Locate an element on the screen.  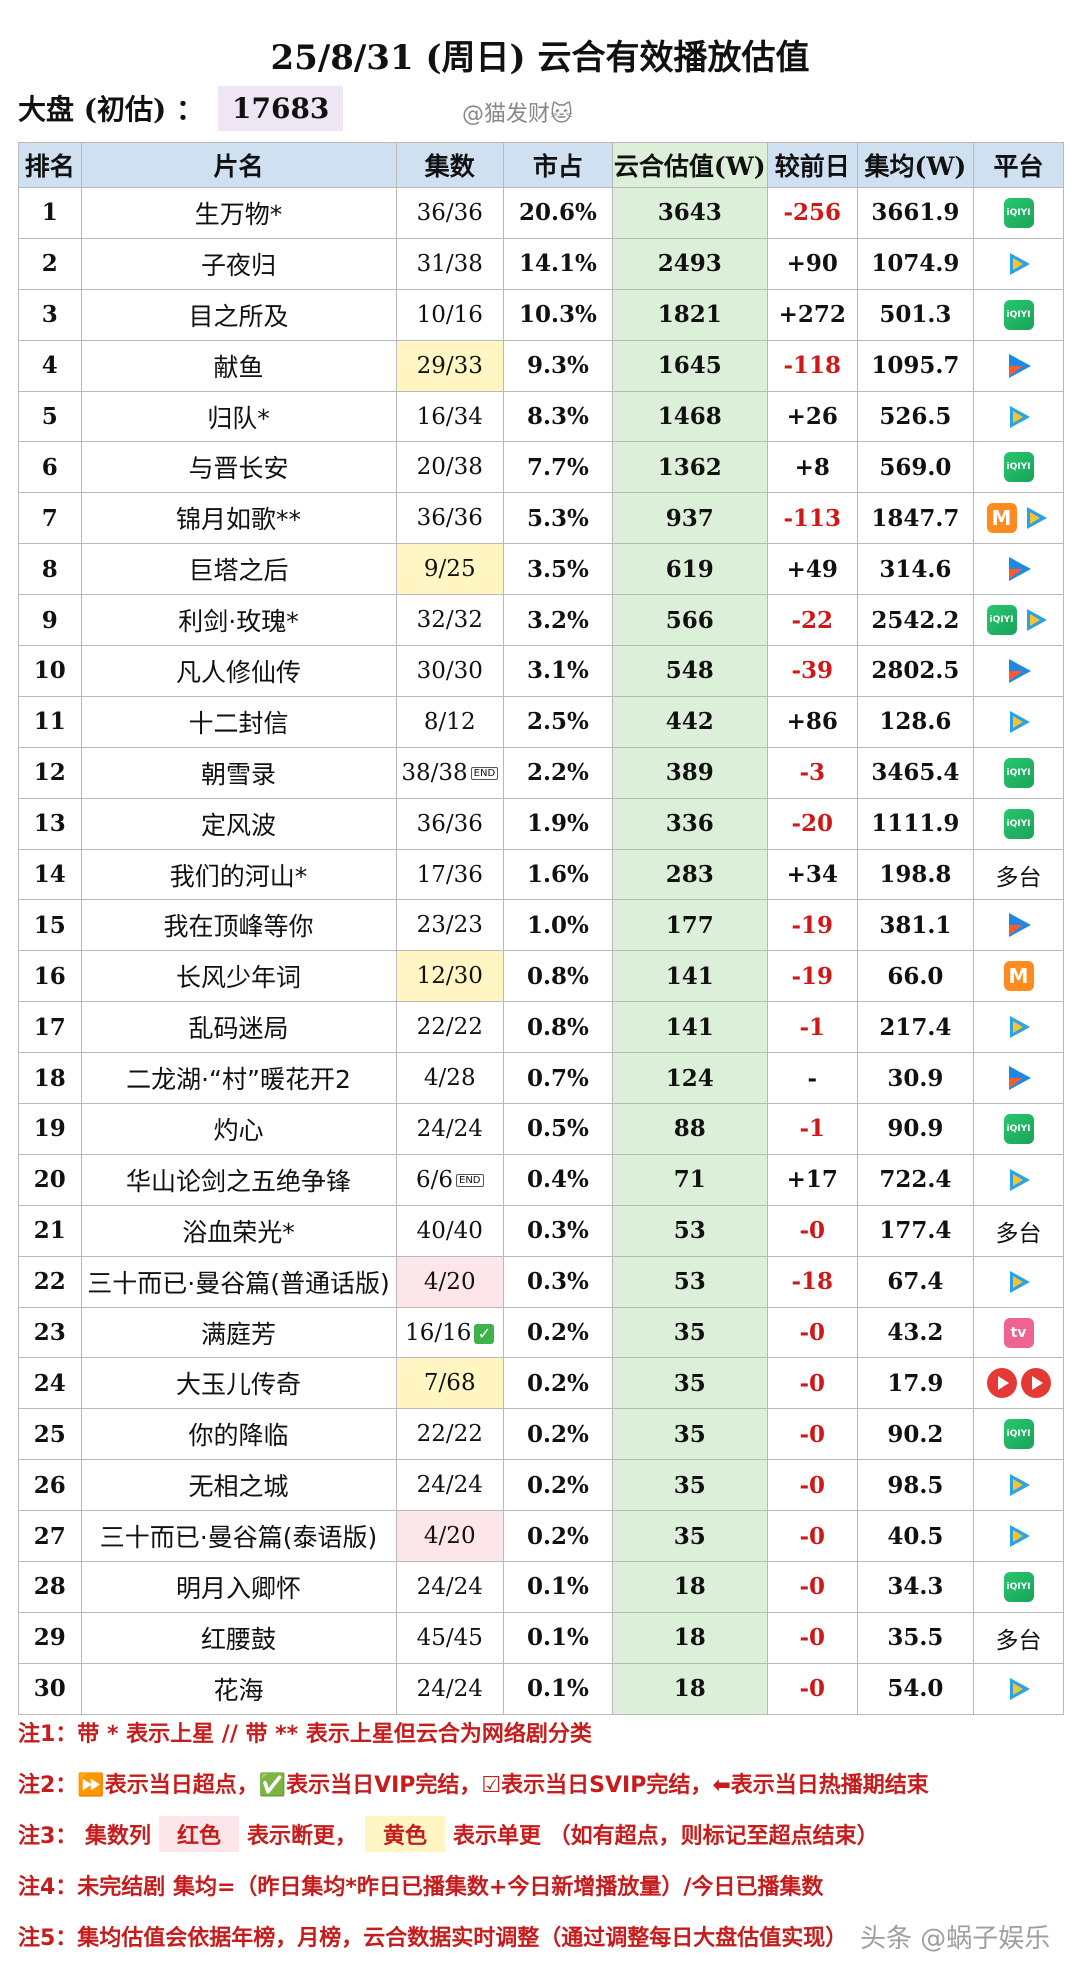
delta-cell: -19 is located at coordinates (812, 925).